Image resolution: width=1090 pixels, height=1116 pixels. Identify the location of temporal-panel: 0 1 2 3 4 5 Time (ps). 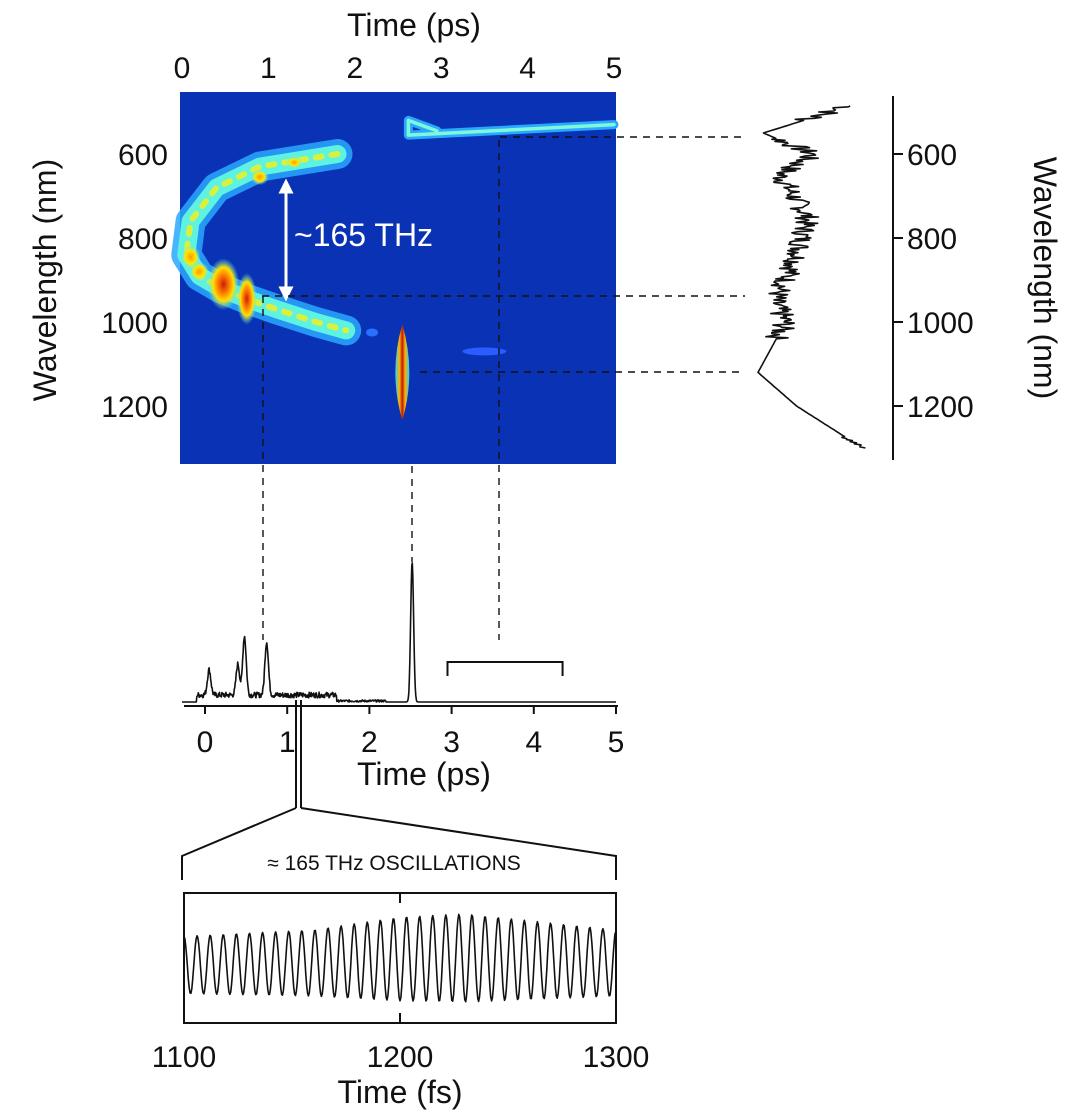
(403, 677).